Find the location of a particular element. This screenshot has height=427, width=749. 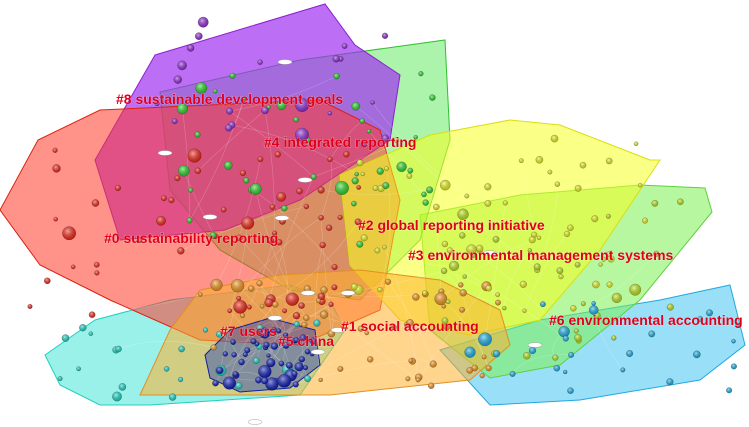

label-cluster-6: #6 environmental accounting is located at coordinates (646, 320).